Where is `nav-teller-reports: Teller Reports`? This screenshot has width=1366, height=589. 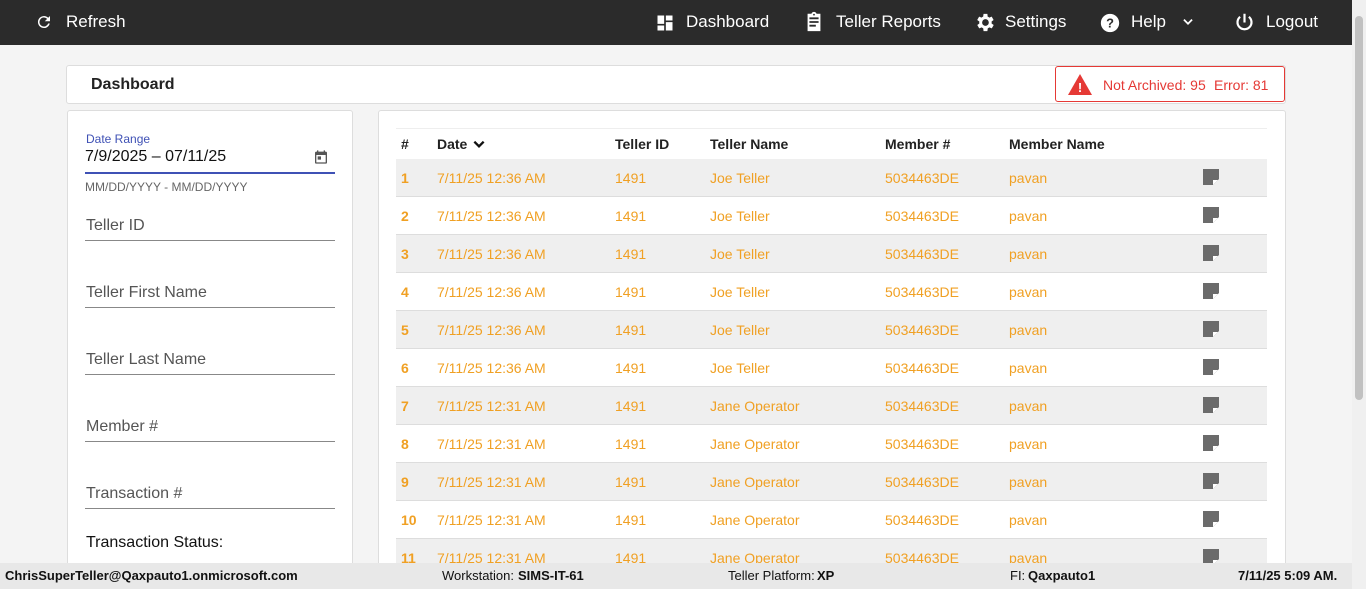 nav-teller-reports: Teller Reports is located at coordinates (888, 21).